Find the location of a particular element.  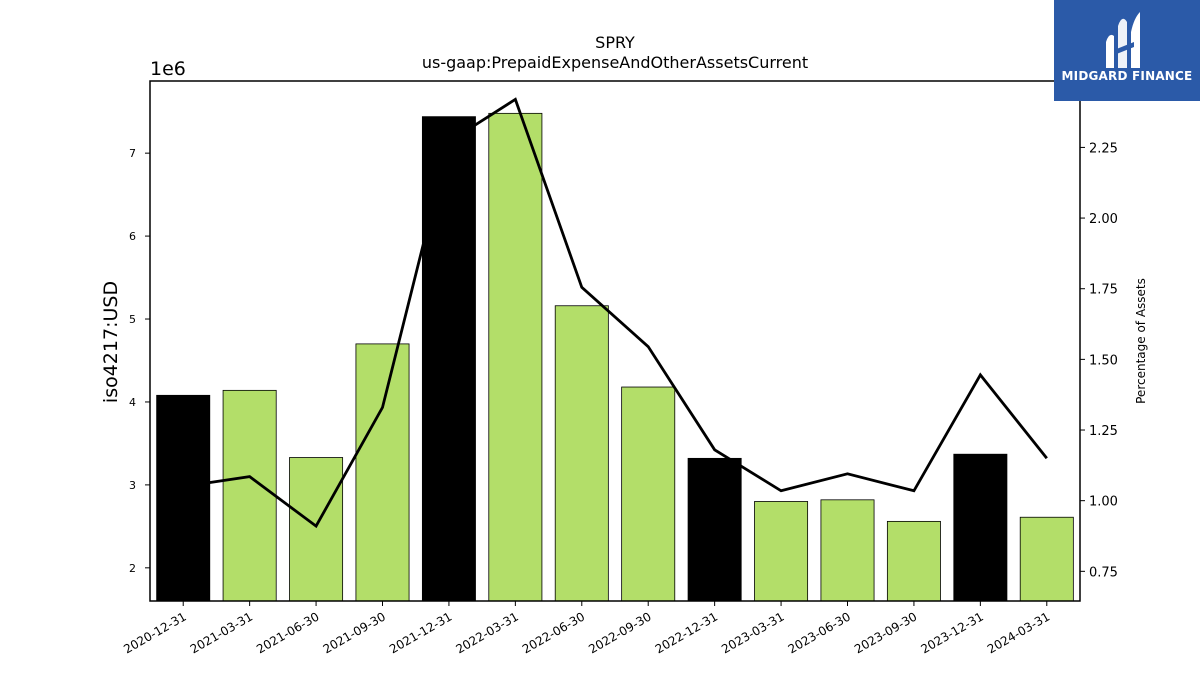

y-tick-label: 2 is located at coordinates (132, 568).